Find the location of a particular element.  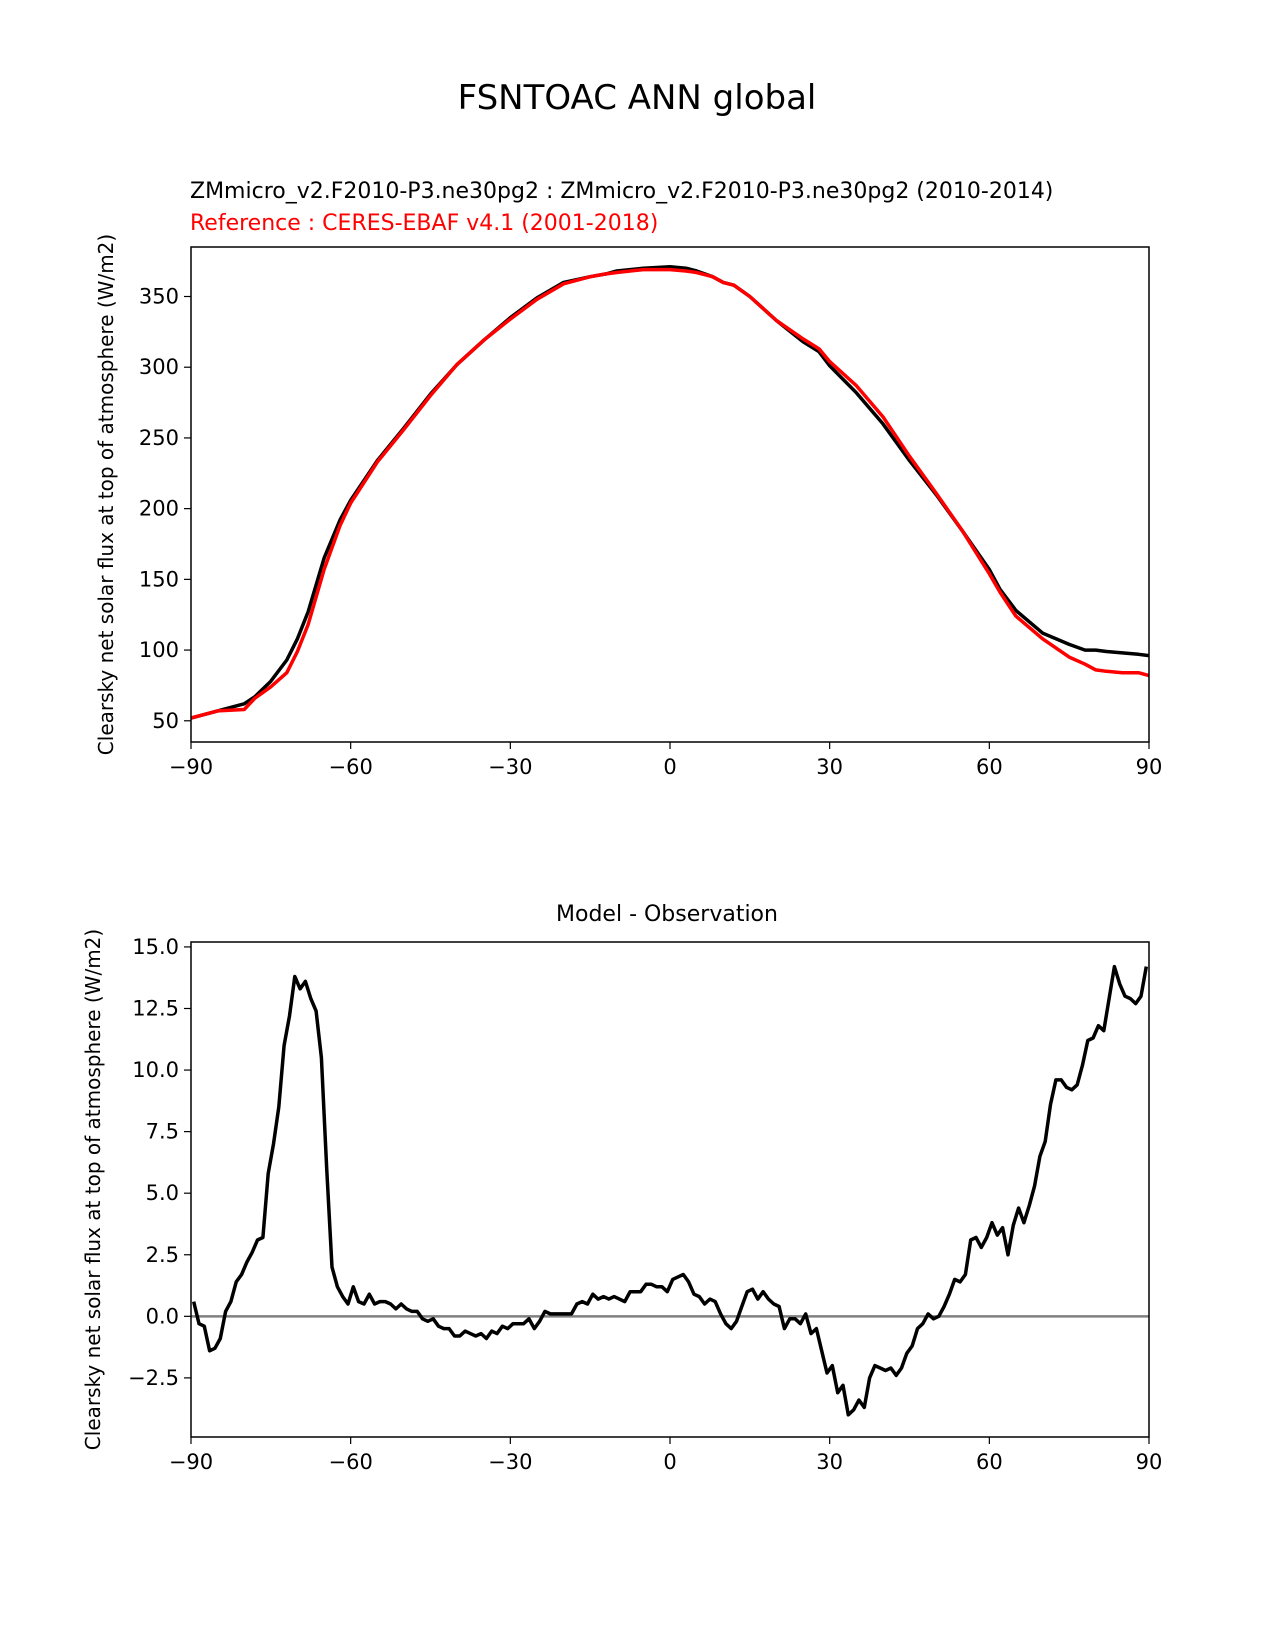

y-tick-label: 250 is located at coordinates (159, 438).